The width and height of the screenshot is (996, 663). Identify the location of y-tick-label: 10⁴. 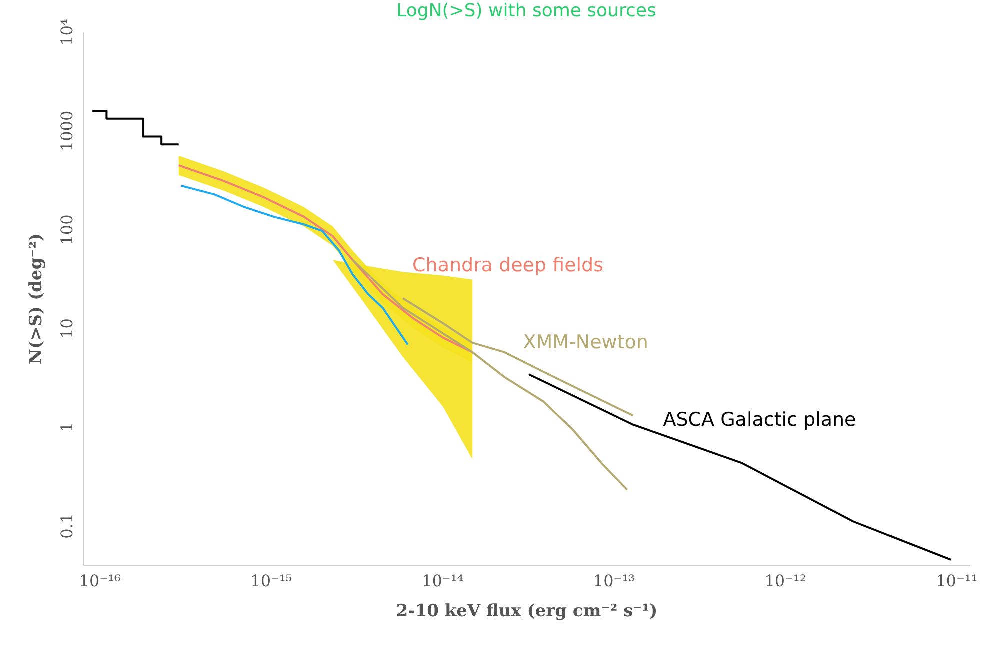
(67, 32).